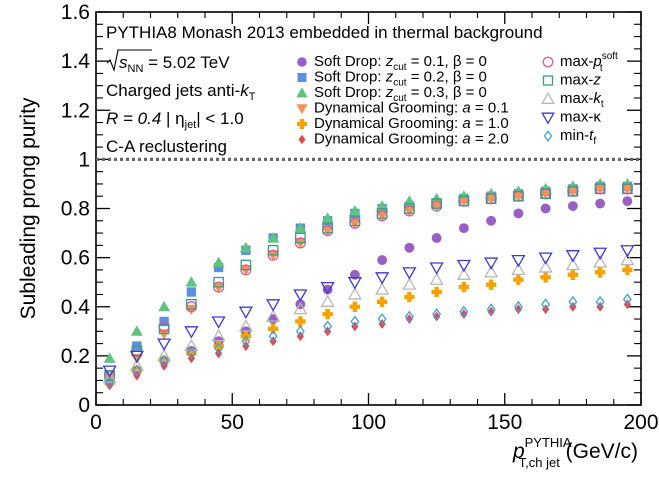 This screenshot has width=659, height=477. I want to click on legend-label: Dynamical Grooming: a = 0.1, so click(411, 108).